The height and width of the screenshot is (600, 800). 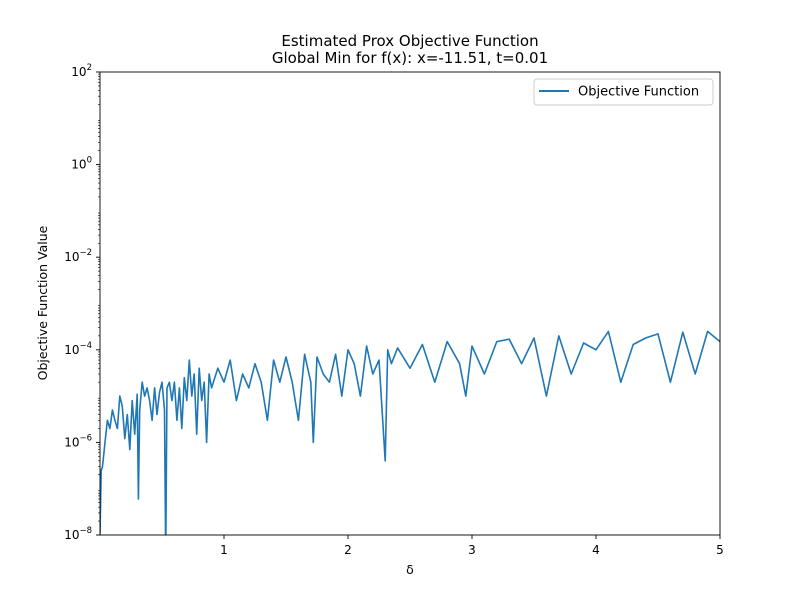 What do you see at coordinates (410, 569) in the screenshot?
I see `x-axis-label: δ` at bounding box center [410, 569].